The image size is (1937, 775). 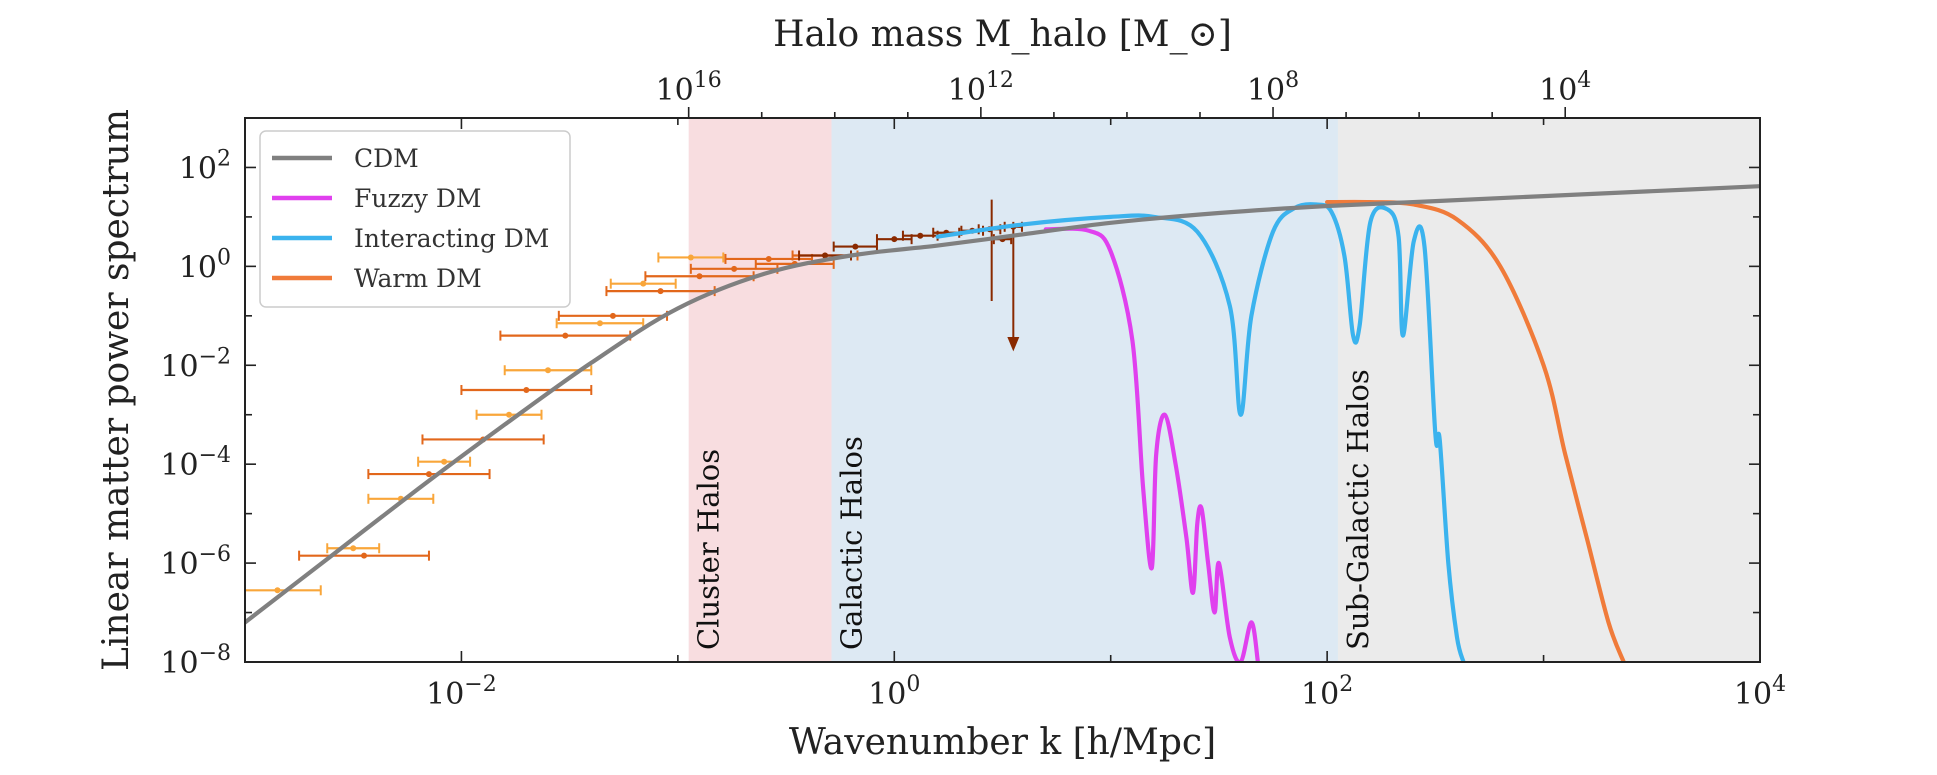 What do you see at coordinates (195, 364) in the screenshot?
I see `y-tick-label: 10⁻²` at bounding box center [195, 364].